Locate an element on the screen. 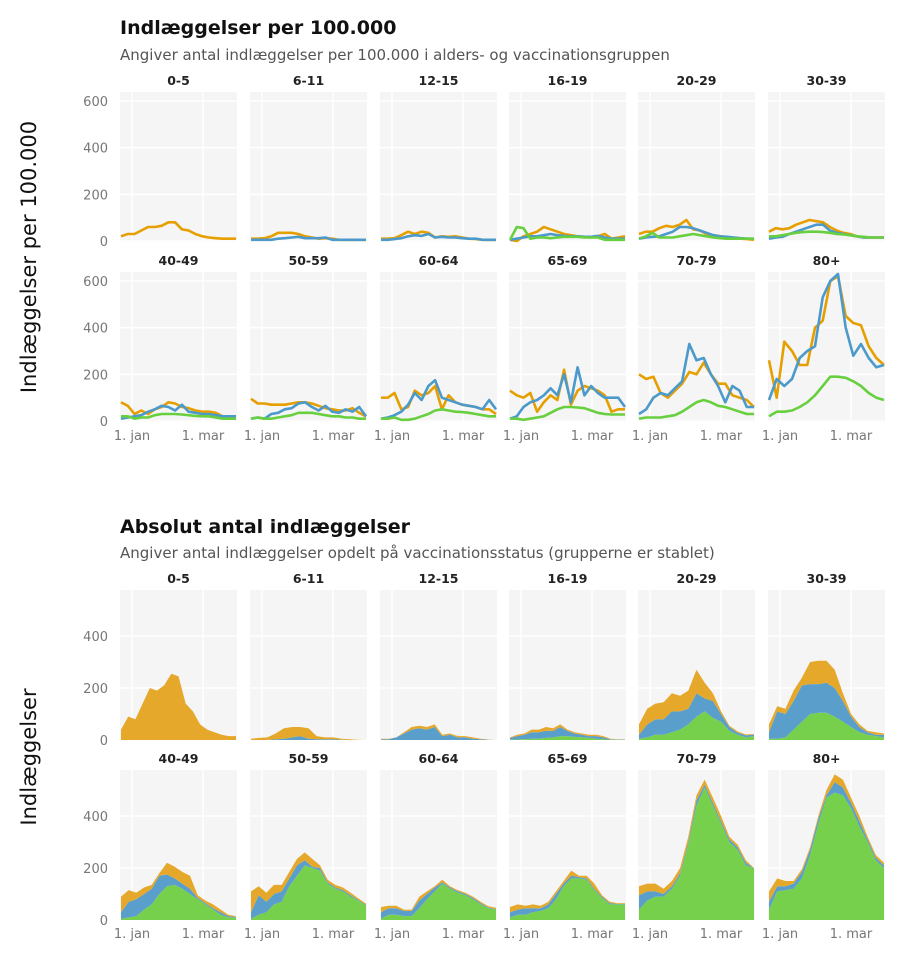  facet-panel-40-49: 40-49 0 200 400 600 1. jan 1. mar is located at coordinates (160, 348).